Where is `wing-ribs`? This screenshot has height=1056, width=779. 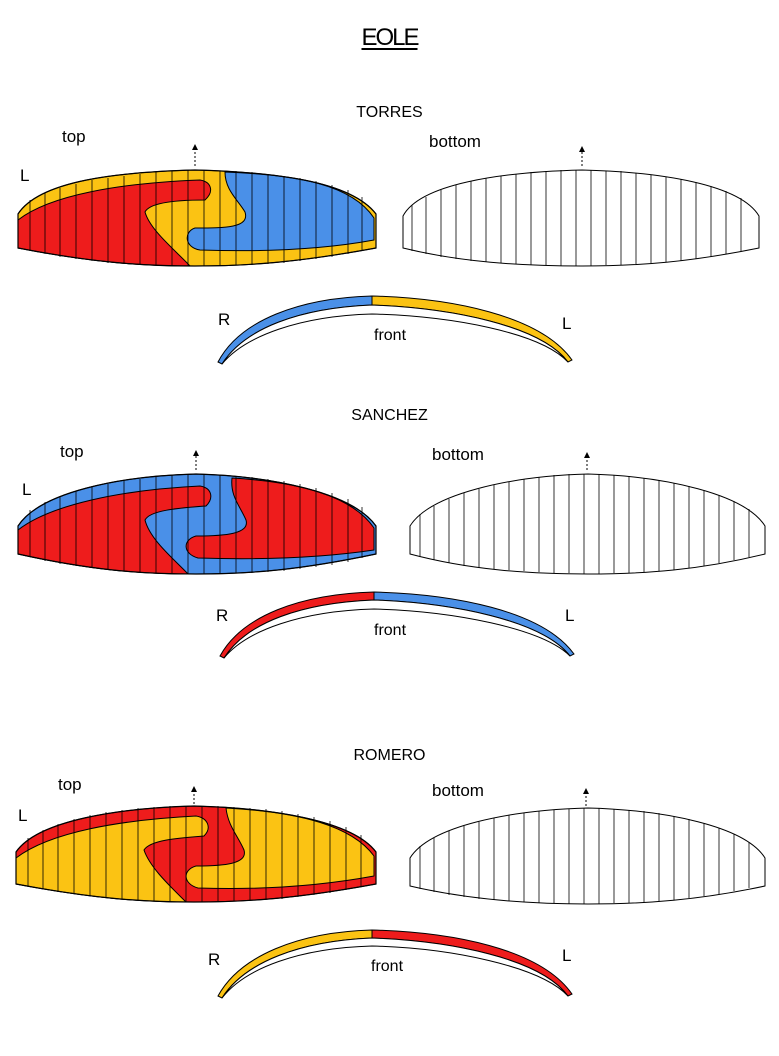
wing-ribs is located at coordinates (196, 218).